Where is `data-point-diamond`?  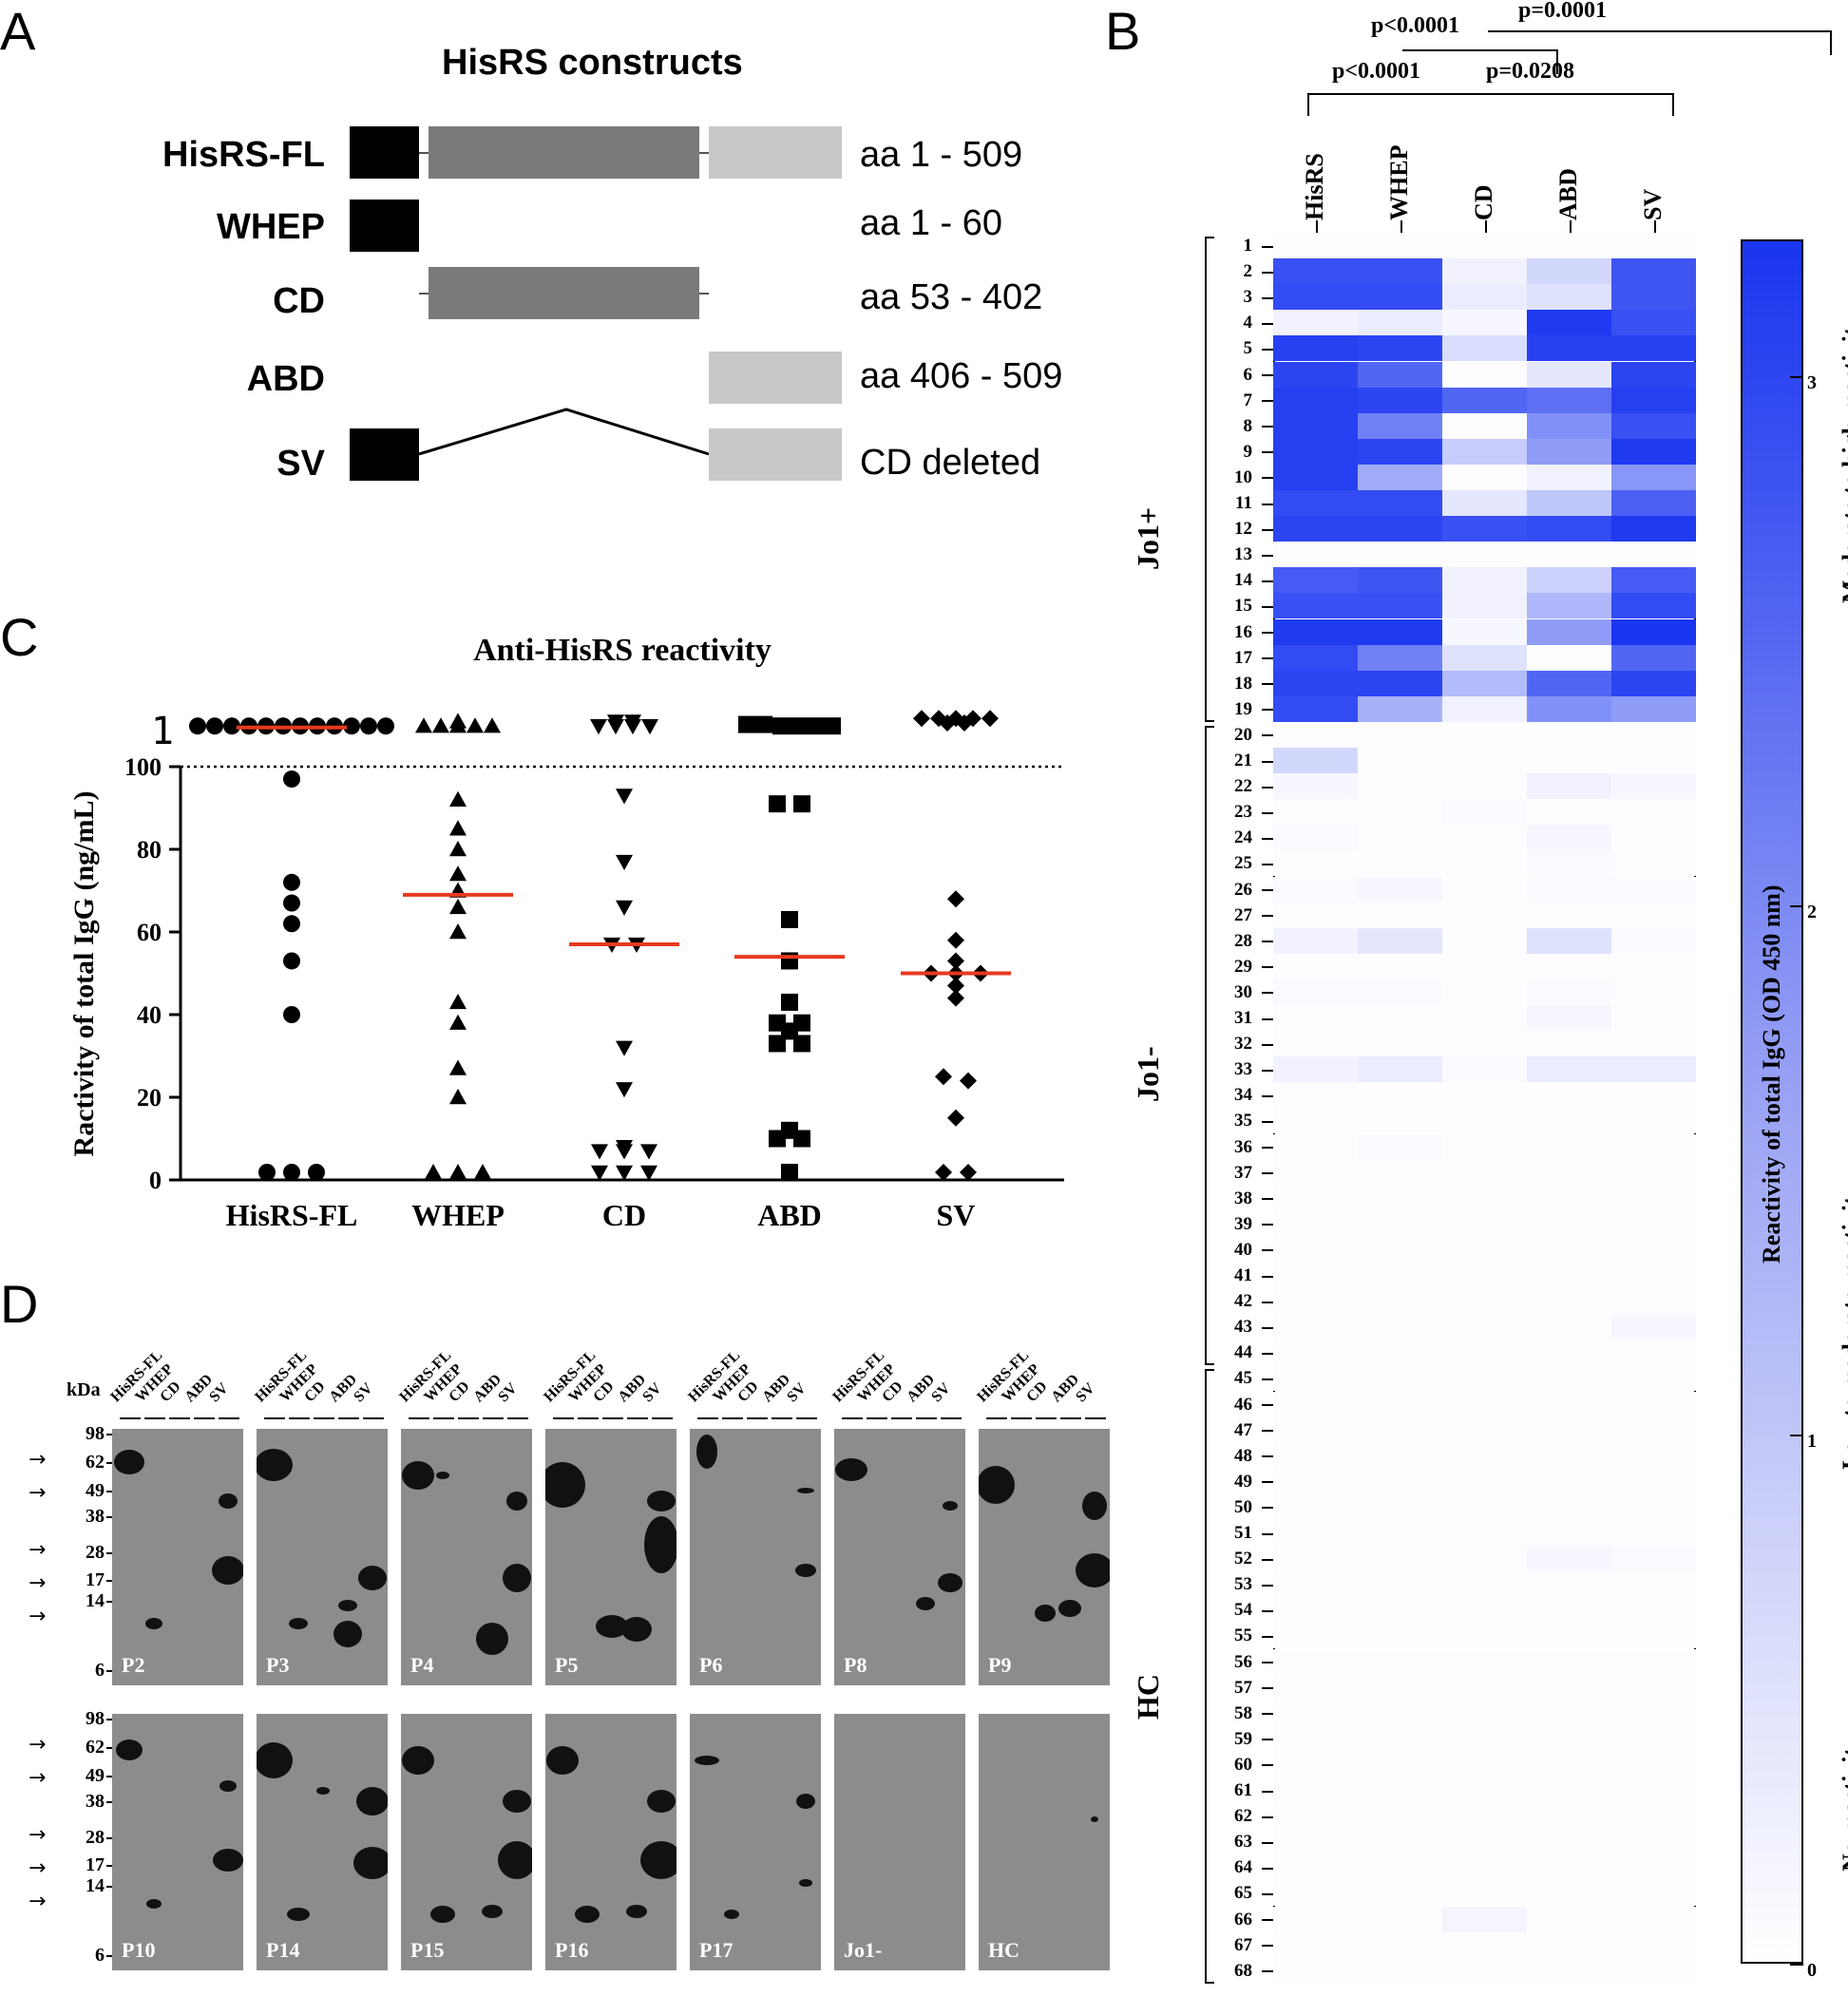 data-point-diamond is located at coordinates (964, 723).